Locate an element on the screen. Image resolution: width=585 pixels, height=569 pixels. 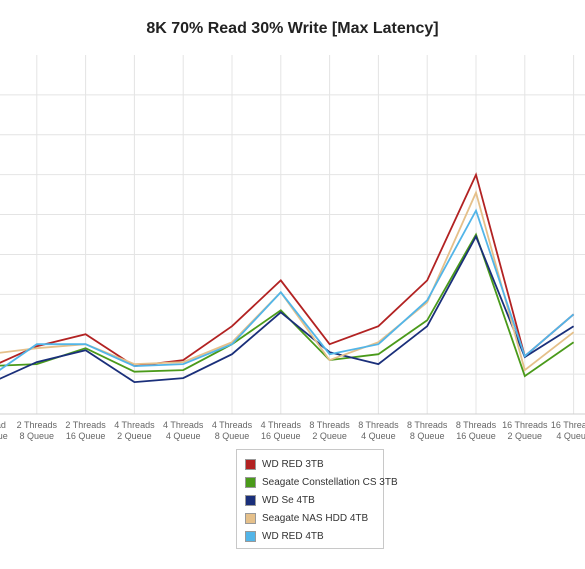
legend-label: WD Se 4TB is located at coordinates (288, 500).